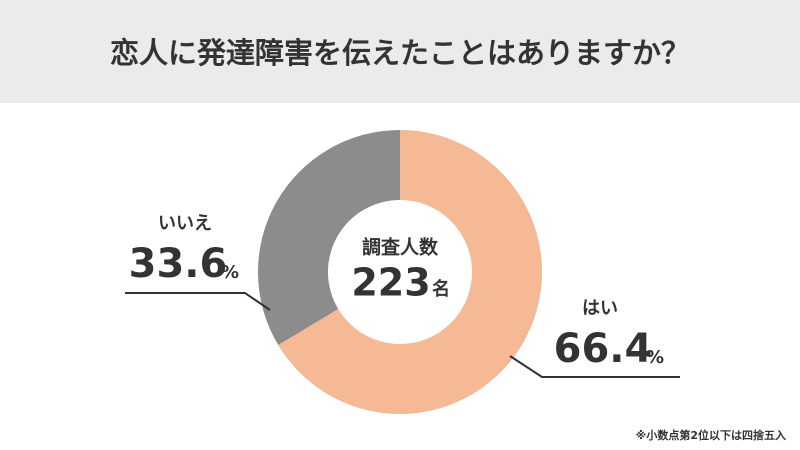  What do you see at coordinates (400, 247) in the screenshot?
I see `center-label: 調査人数` at bounding box center [400, 247].